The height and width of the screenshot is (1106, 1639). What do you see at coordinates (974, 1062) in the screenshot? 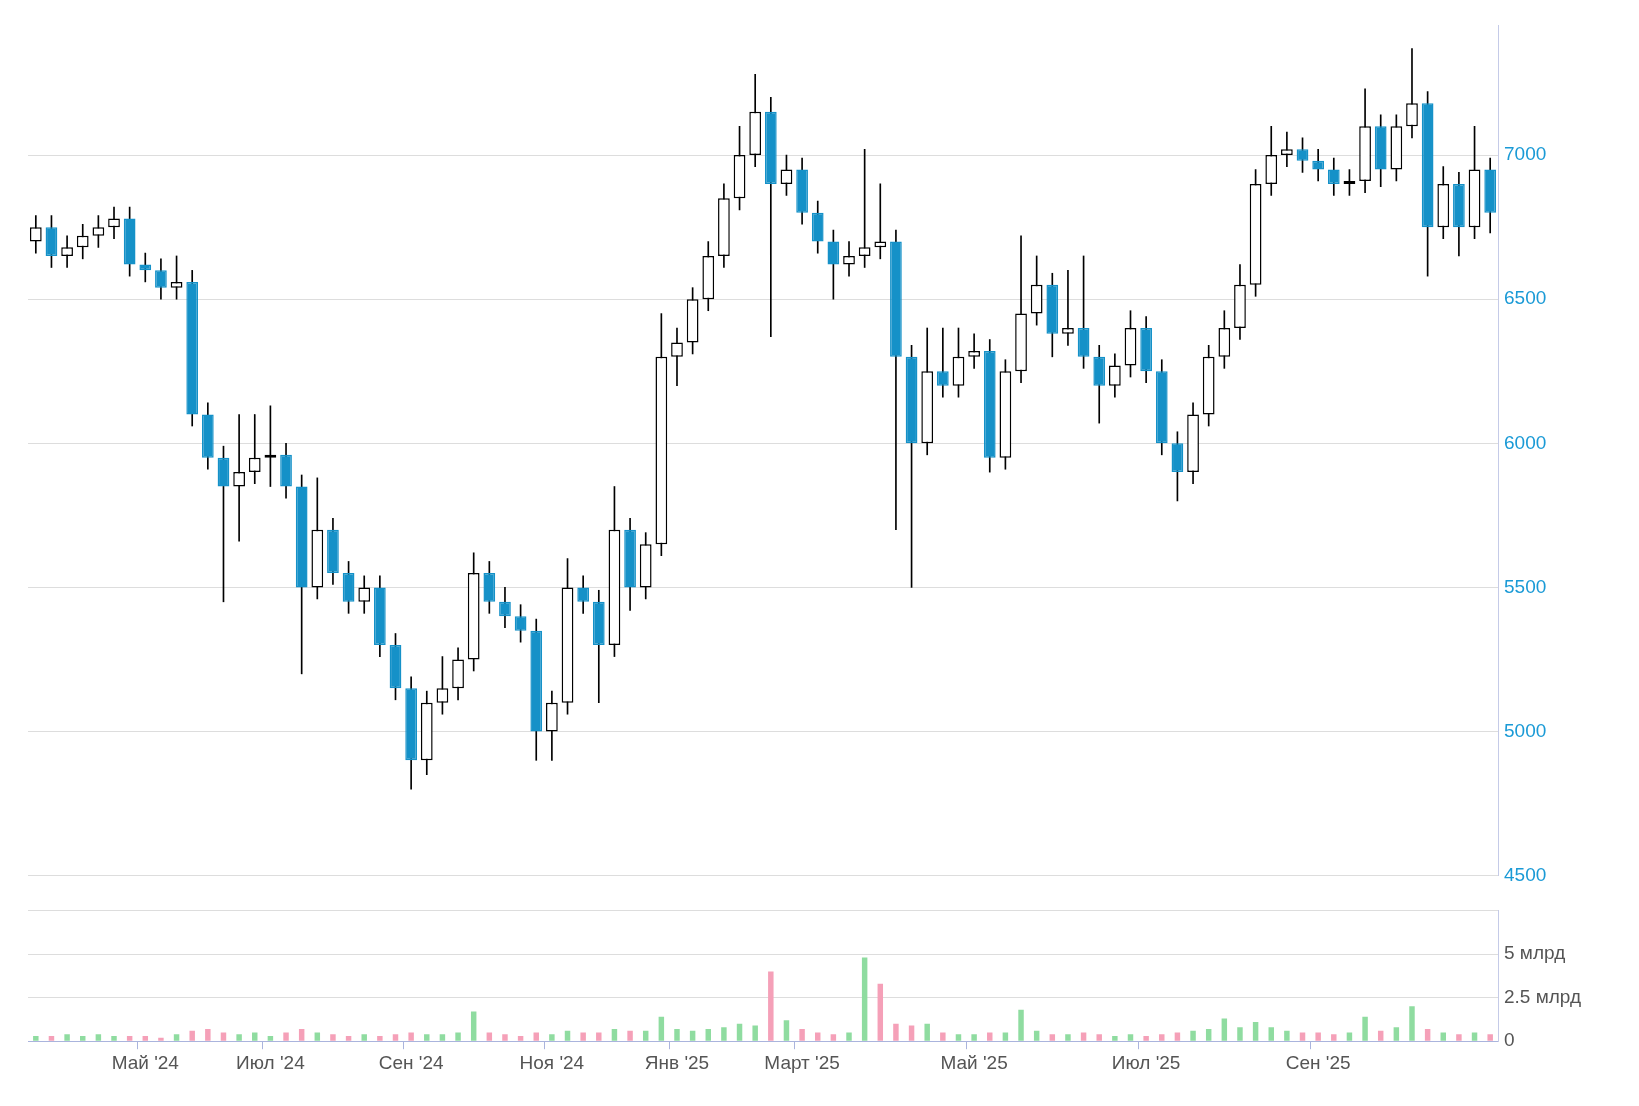
I see `x-tick-label: Май '25` at bounding box center [974, 1062].